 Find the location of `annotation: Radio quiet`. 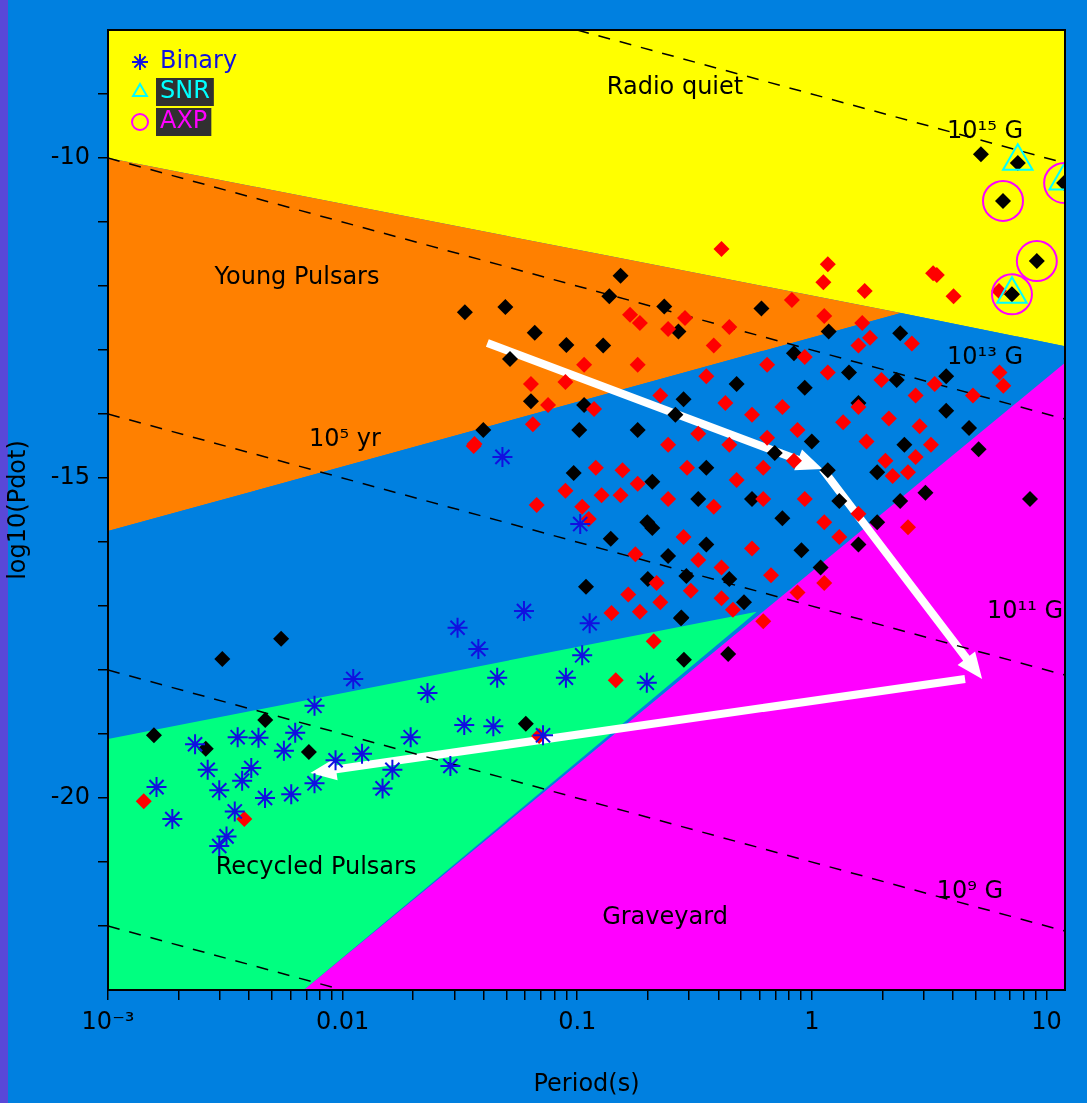

annotation: Radio quiet is located at coordinates (675, 86).